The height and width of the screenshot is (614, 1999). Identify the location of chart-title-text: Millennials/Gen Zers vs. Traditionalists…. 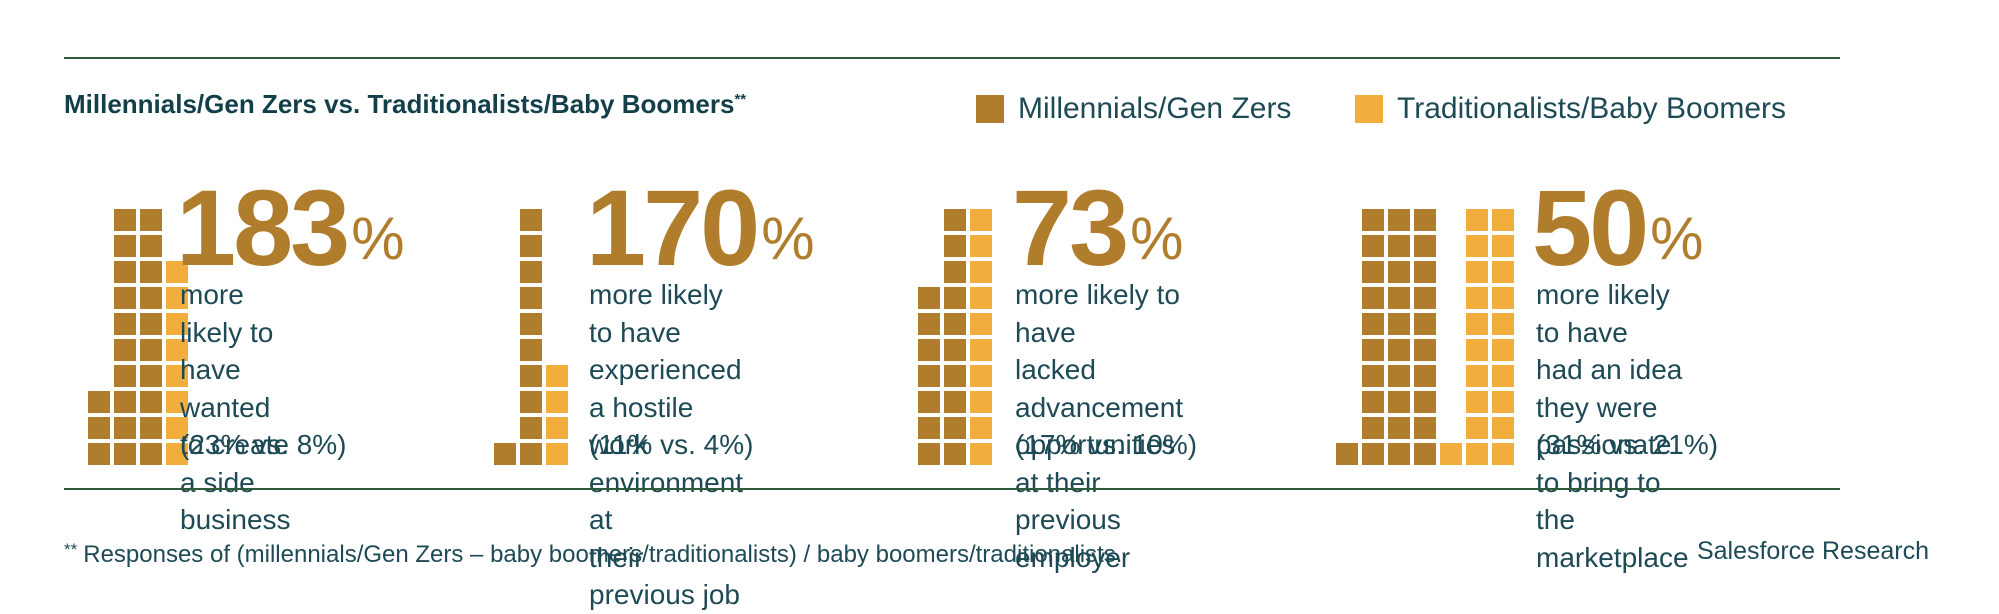
(399, 104).